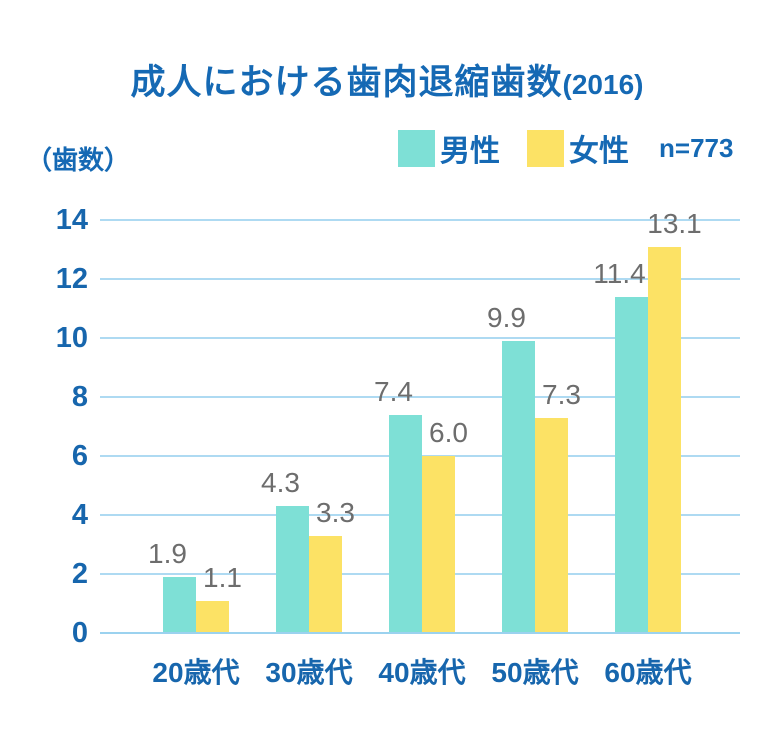 This screenshot has width=774, height=738. I want to click on y-axis-tick-label: 4, so click(79, 515).